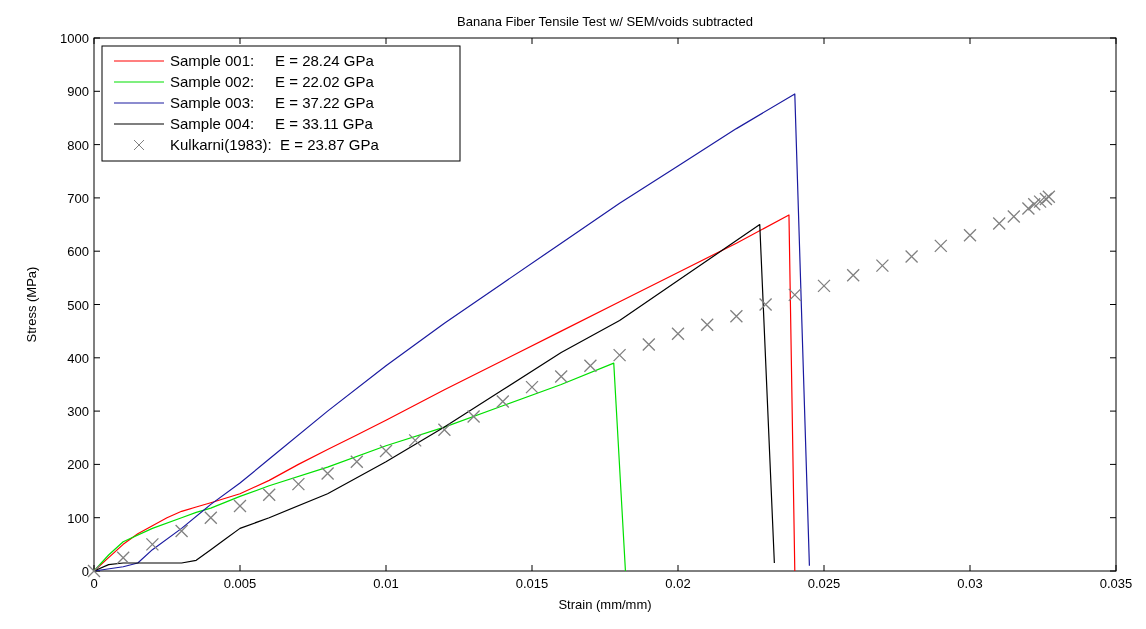 Image resolution: width=1146 pixels, height=629 pixels. What do you see at coordinates (85, 571) in the screenshot?
I see `y-tick-label: 0` at bounding box center [85, 571].